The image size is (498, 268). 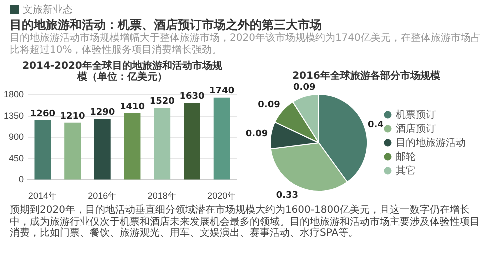 What do you see at coordinates (367, 76) in the screenshot?
I see `chart-title: 2016年全球旅游各部分市场规模` at bounding box center [367, 76].